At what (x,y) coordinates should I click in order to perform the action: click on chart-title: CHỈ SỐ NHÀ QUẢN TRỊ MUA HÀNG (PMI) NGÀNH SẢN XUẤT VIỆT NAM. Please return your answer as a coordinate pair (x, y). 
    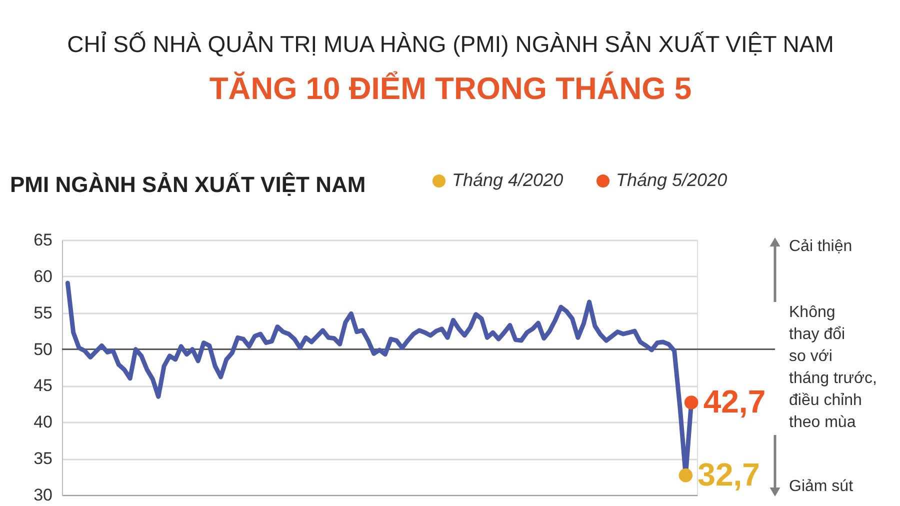
    Looking at the image, I should click on (450, 44).